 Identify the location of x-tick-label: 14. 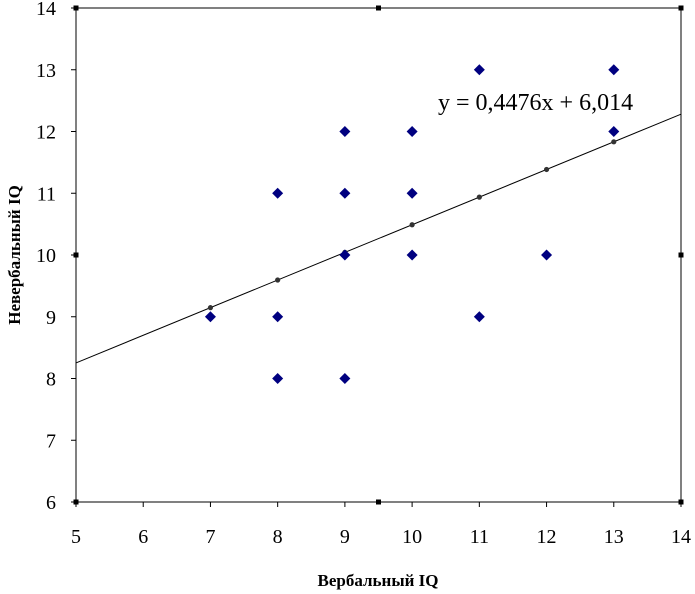
(681, 537).